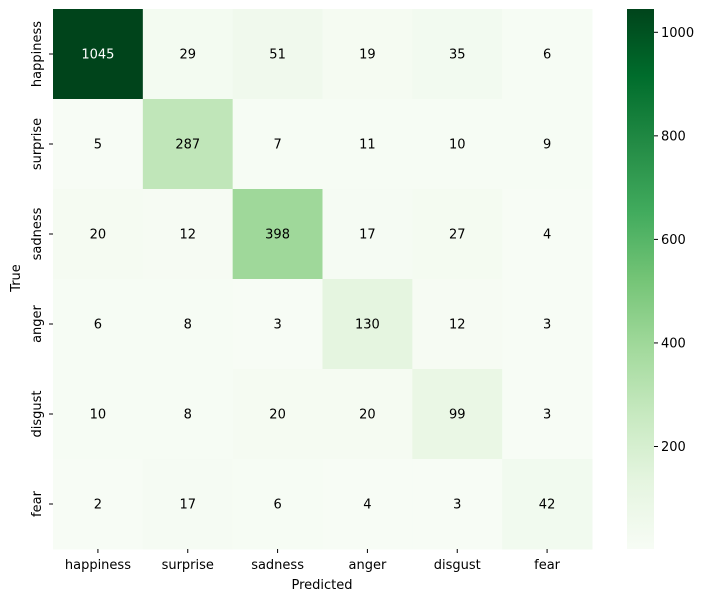  I want to click on colorbar-tick-label: 1000, so click(677, 33).